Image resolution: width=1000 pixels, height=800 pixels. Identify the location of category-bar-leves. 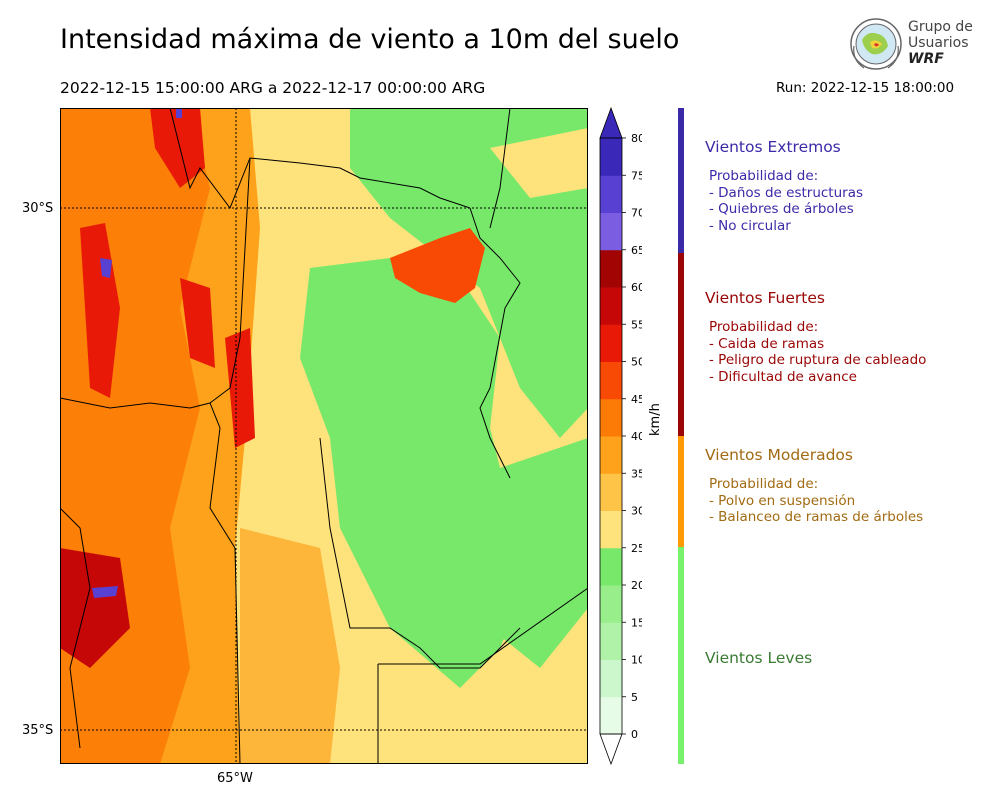
(681, 655).